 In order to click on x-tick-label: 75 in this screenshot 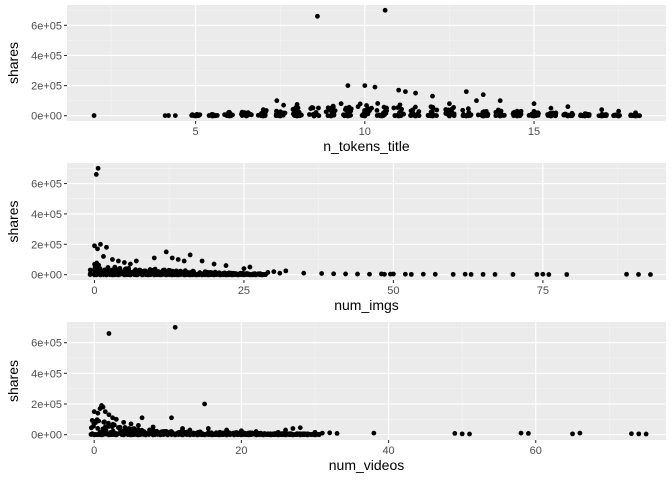, I will do `click(543, 291)`.